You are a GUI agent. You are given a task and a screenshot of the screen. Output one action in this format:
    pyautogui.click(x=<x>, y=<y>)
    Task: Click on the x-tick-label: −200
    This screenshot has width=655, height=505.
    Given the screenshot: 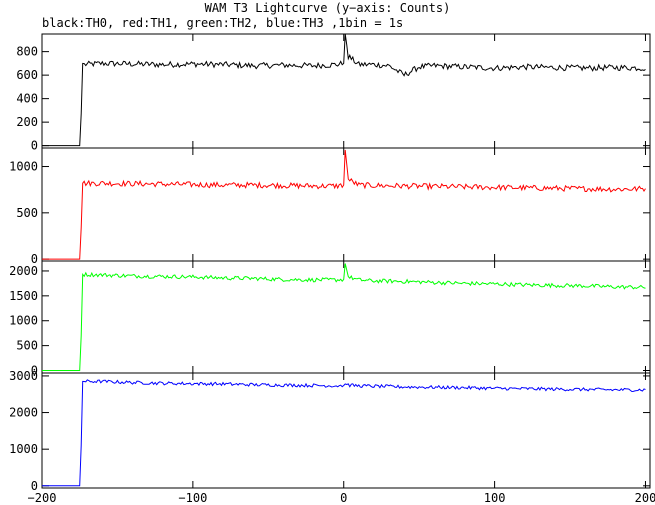 What is the action you would take?
    pyautogui.click(x=42, y=498)
    